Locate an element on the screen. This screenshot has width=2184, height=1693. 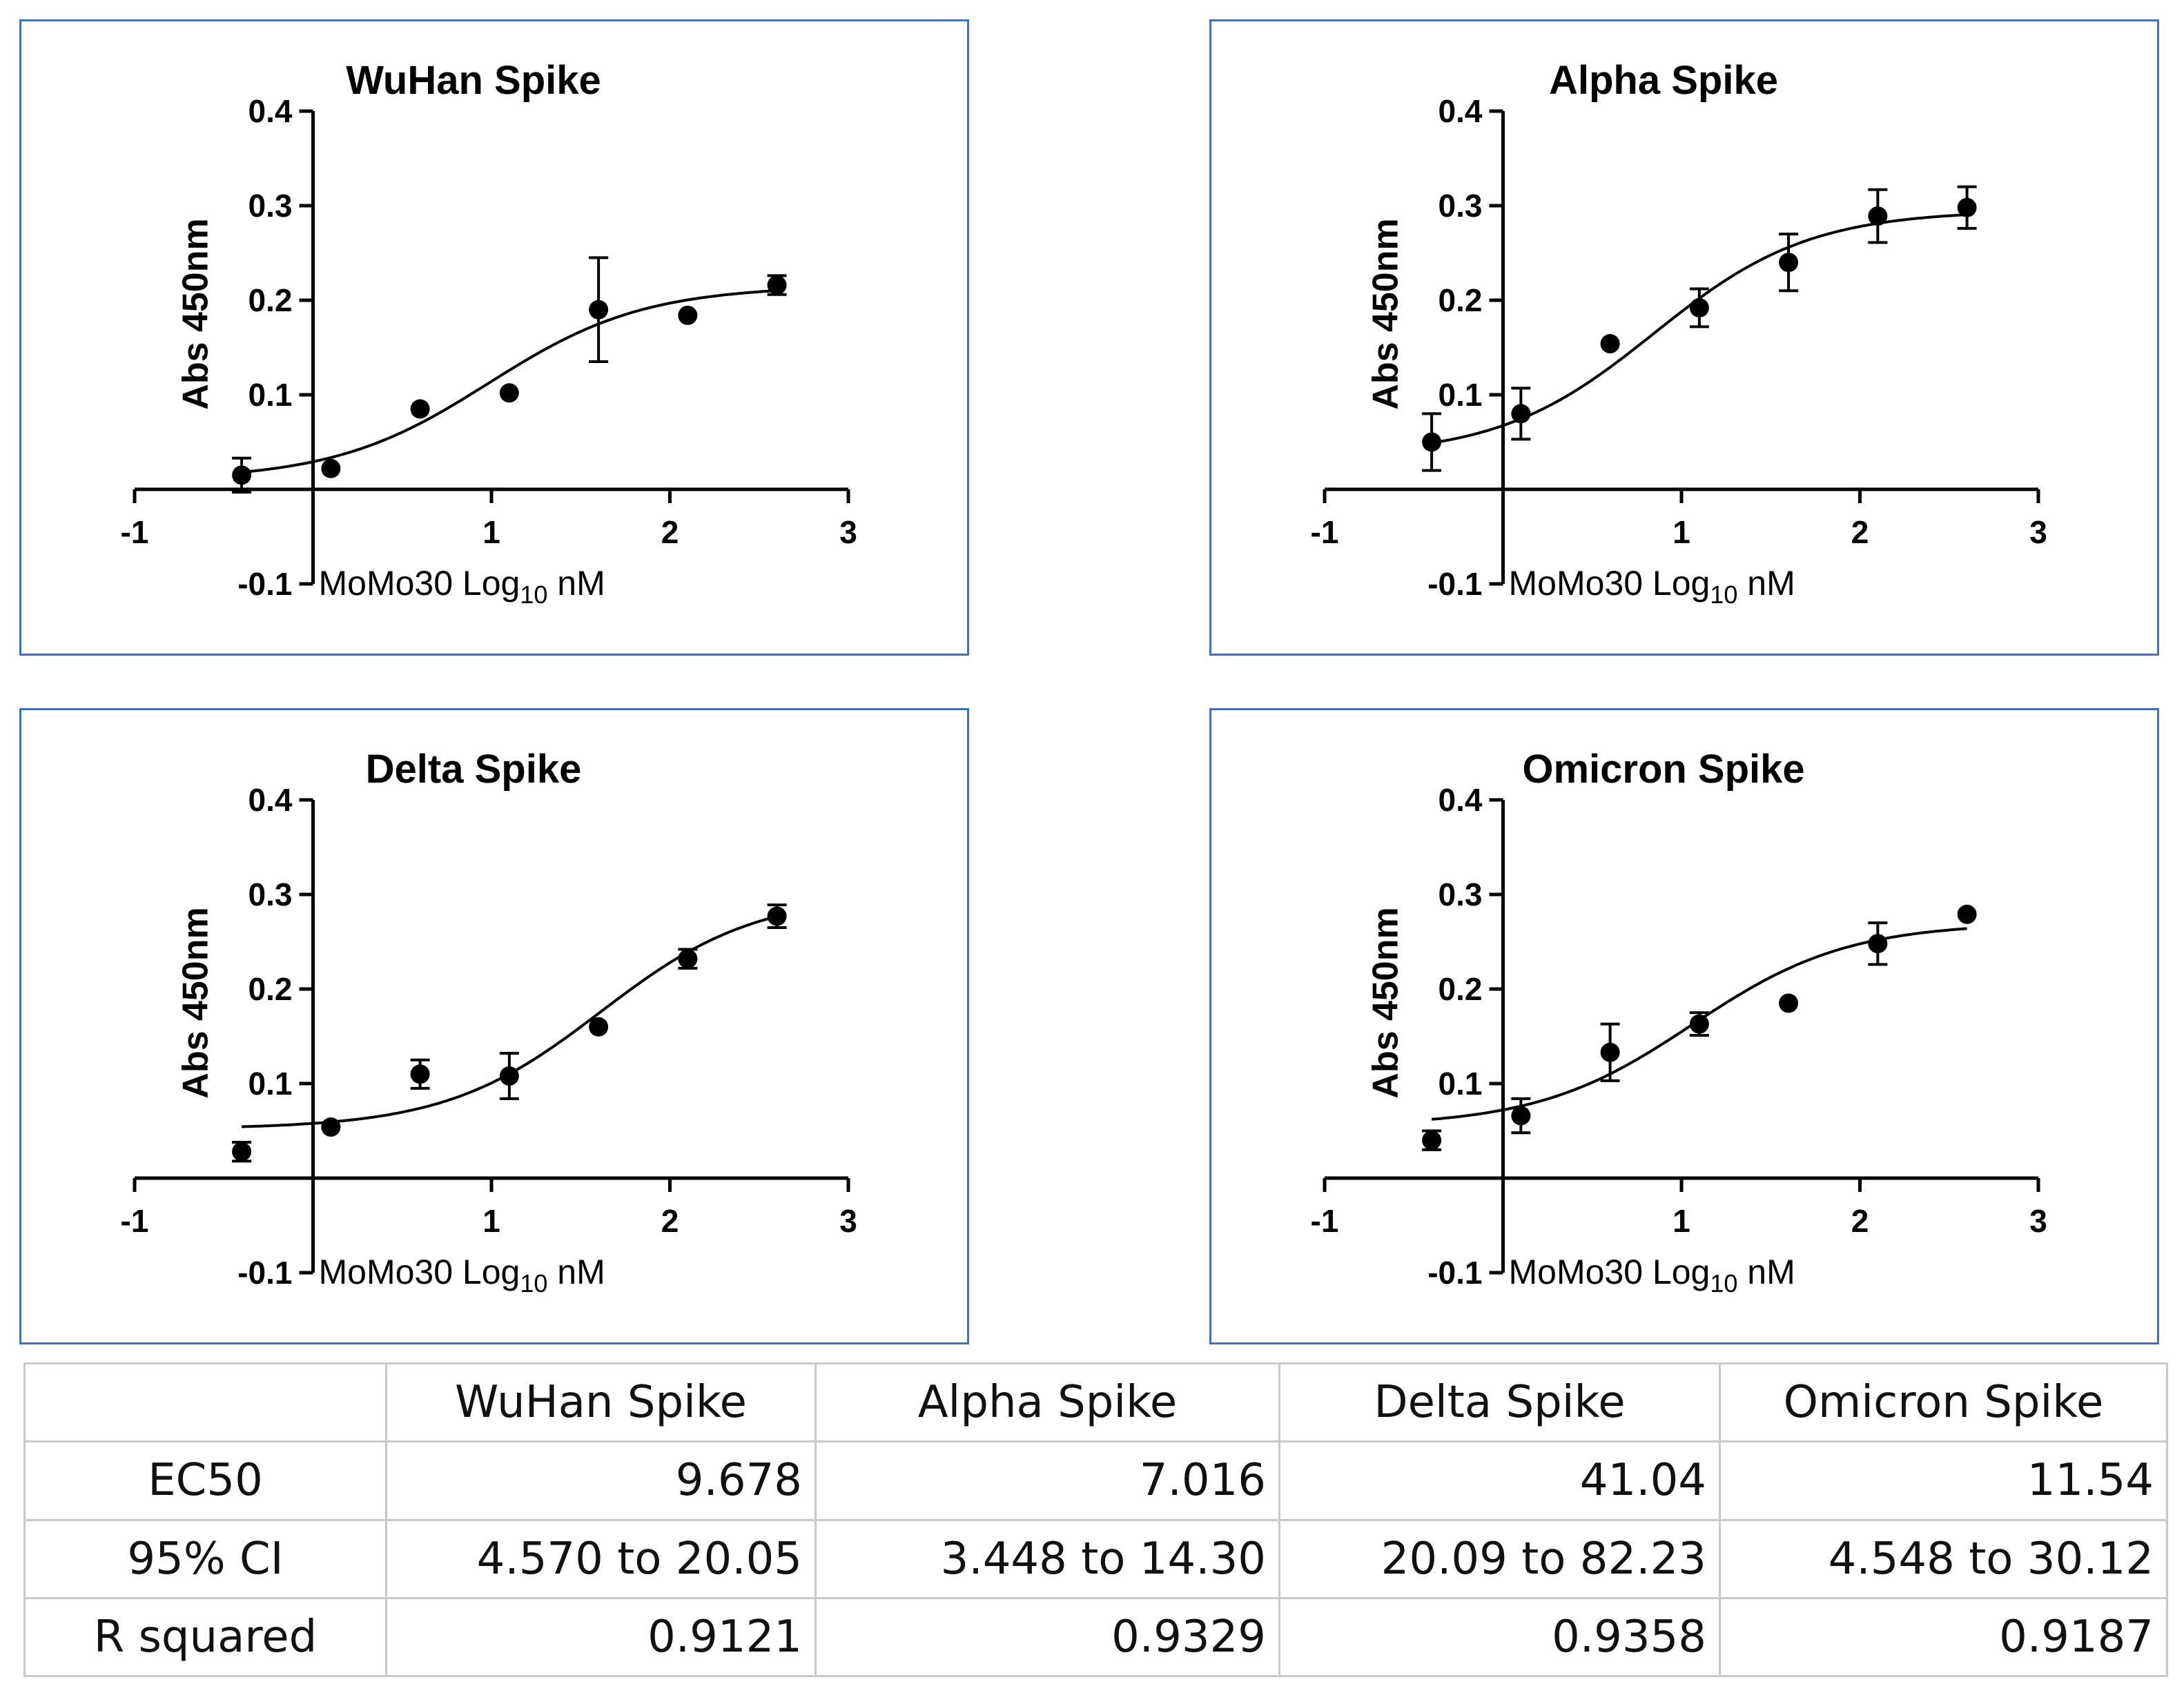
x-tick-label: 3 is located at coordinates (848, 1221).